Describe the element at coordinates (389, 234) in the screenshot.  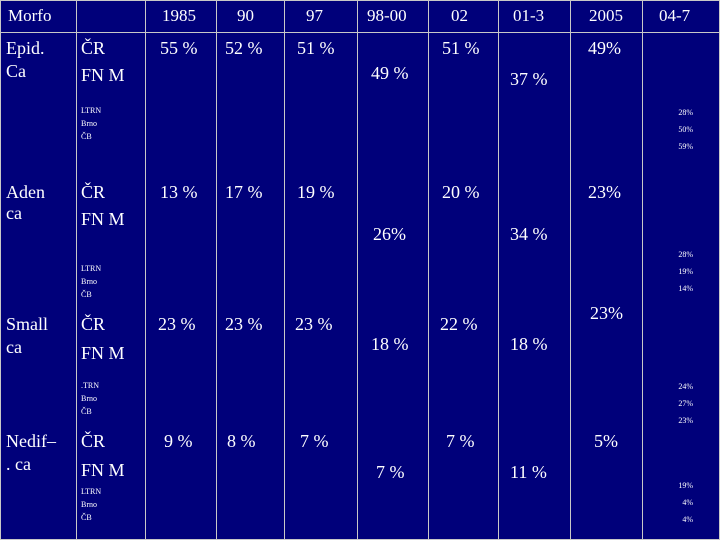
I see `fnm-value: 26%` at that location.